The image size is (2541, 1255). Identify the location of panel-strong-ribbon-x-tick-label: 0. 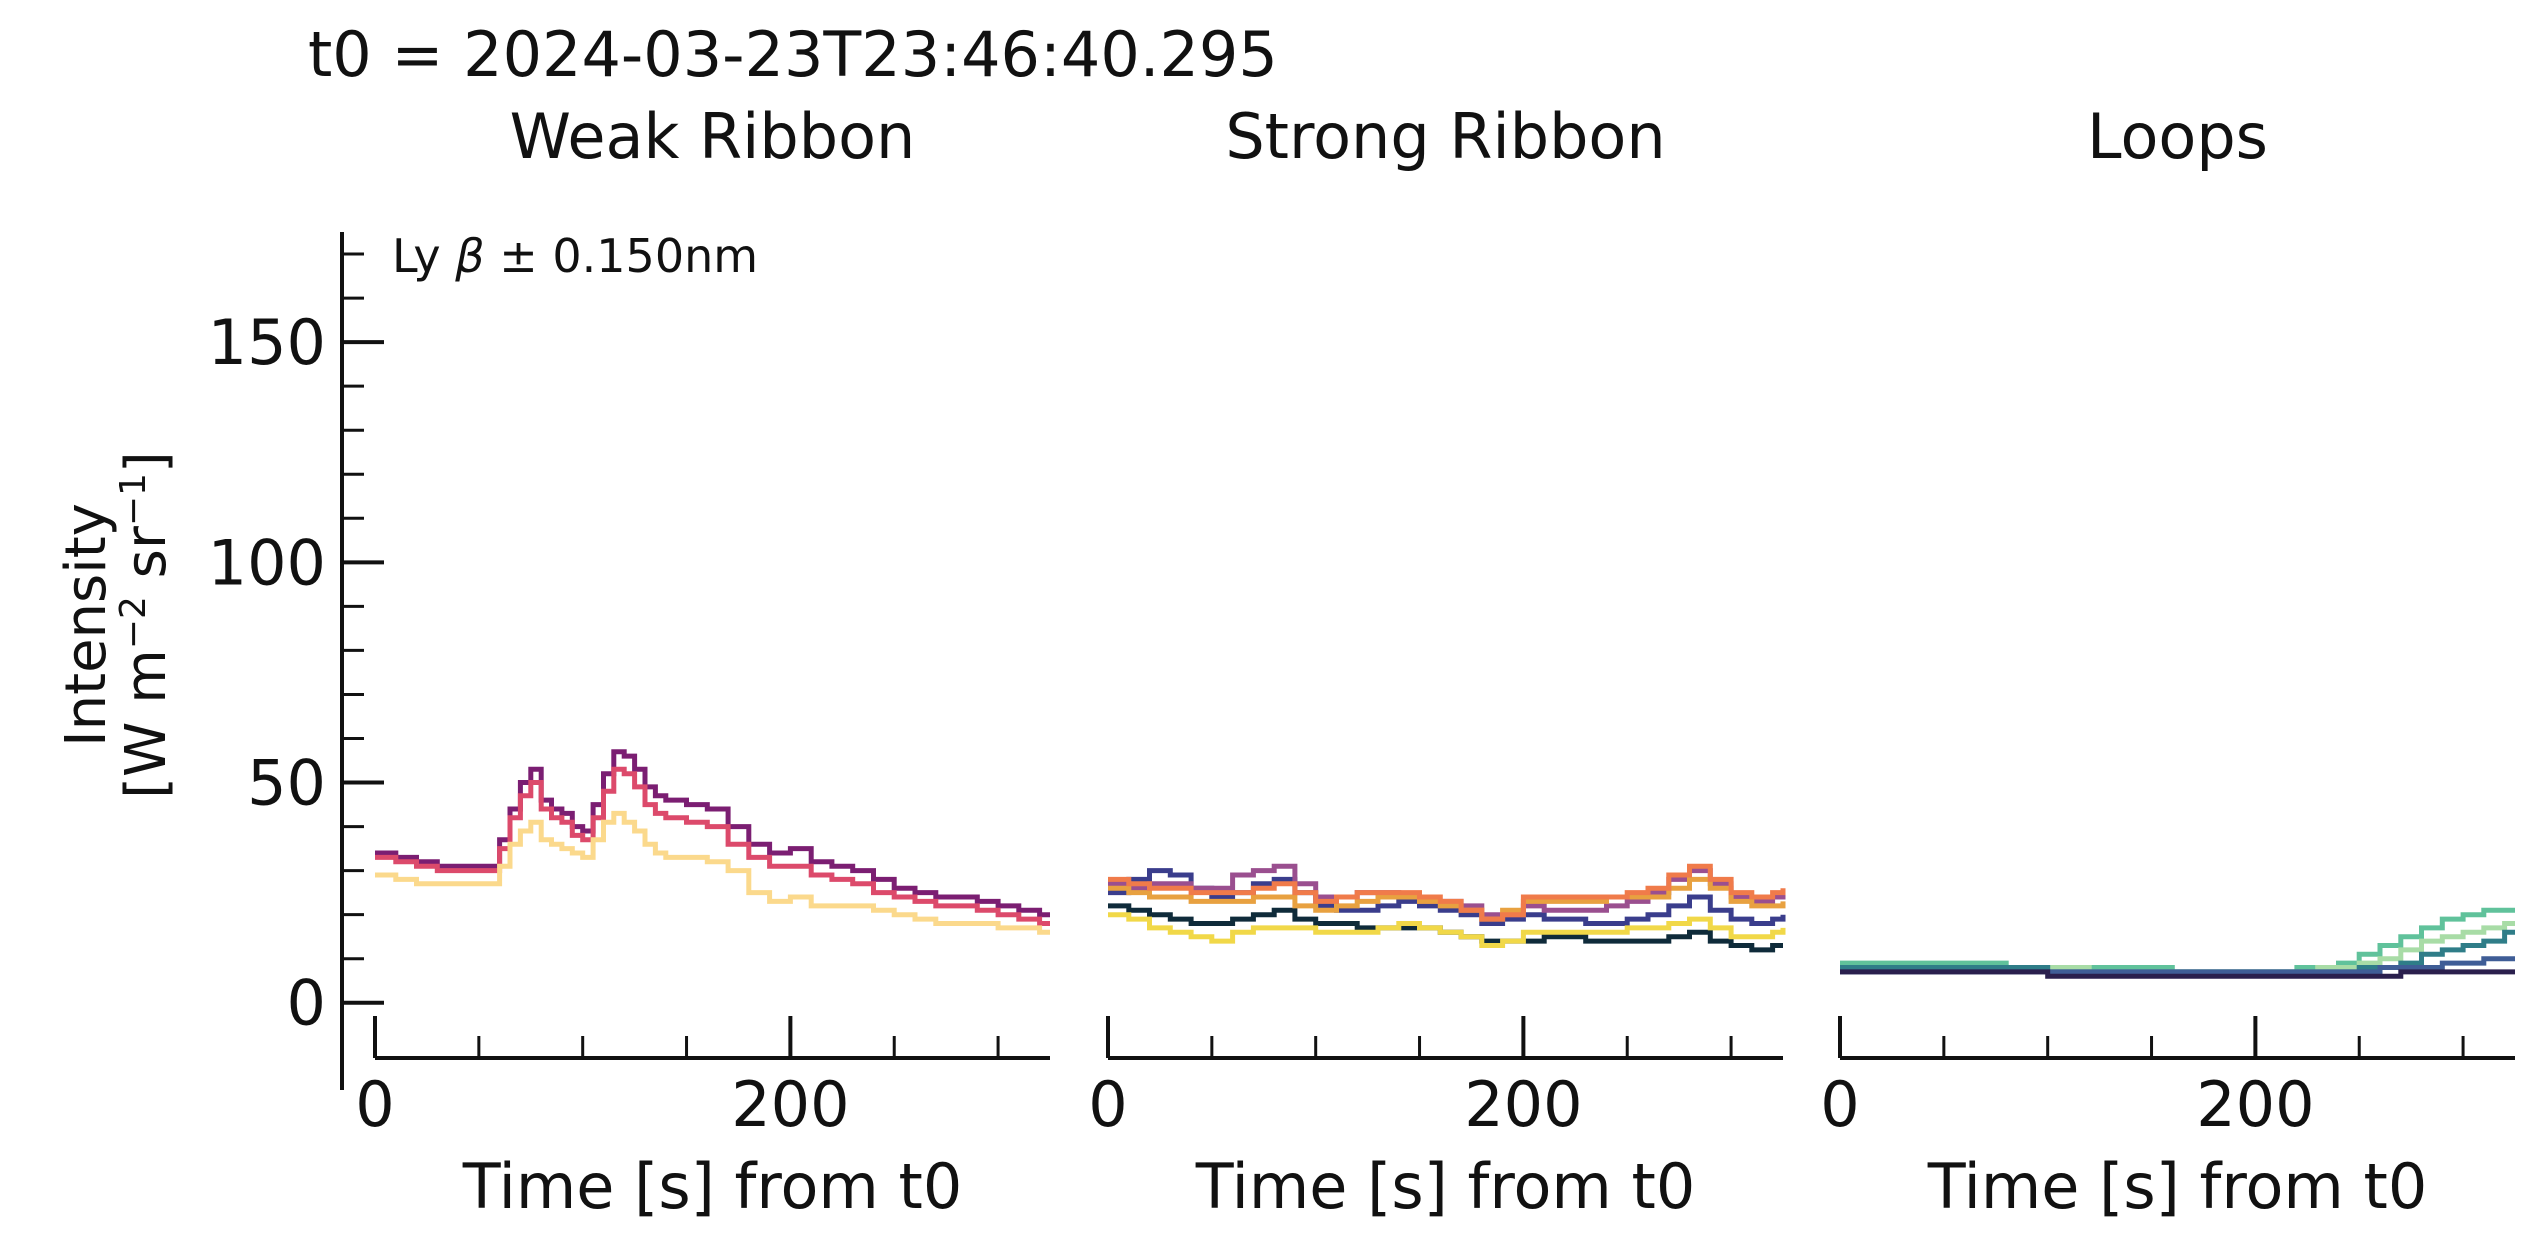
(1107, 1104).